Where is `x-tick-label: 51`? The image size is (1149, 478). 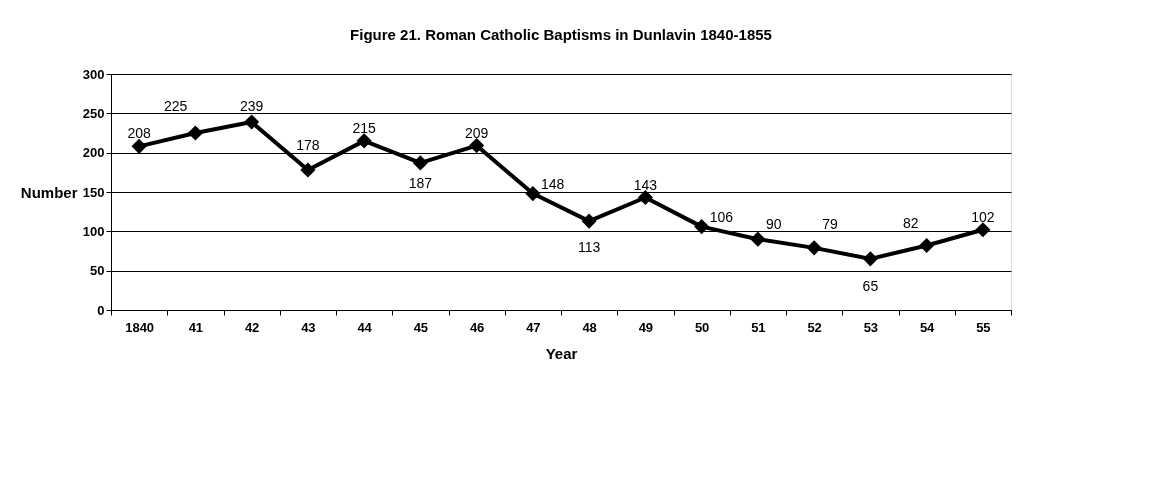
x-tick-label: 51 is located at coordinates (758, 327).